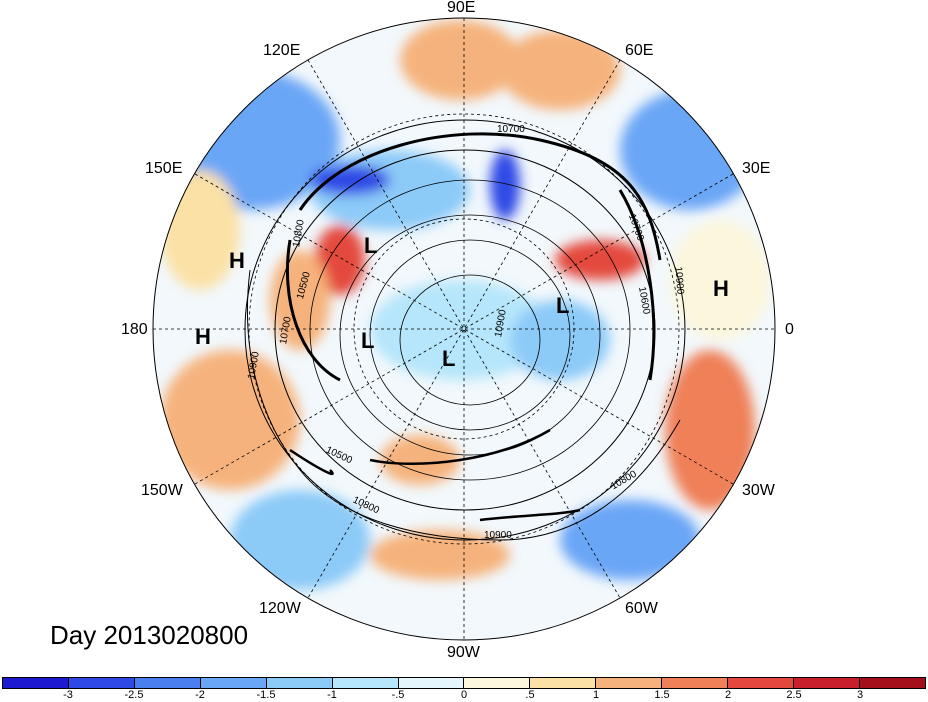  What do you see at coordinates (728, 695) in the screenshot?
I see `colorbar-tick-label: 2` at bounding box center [728, 695].